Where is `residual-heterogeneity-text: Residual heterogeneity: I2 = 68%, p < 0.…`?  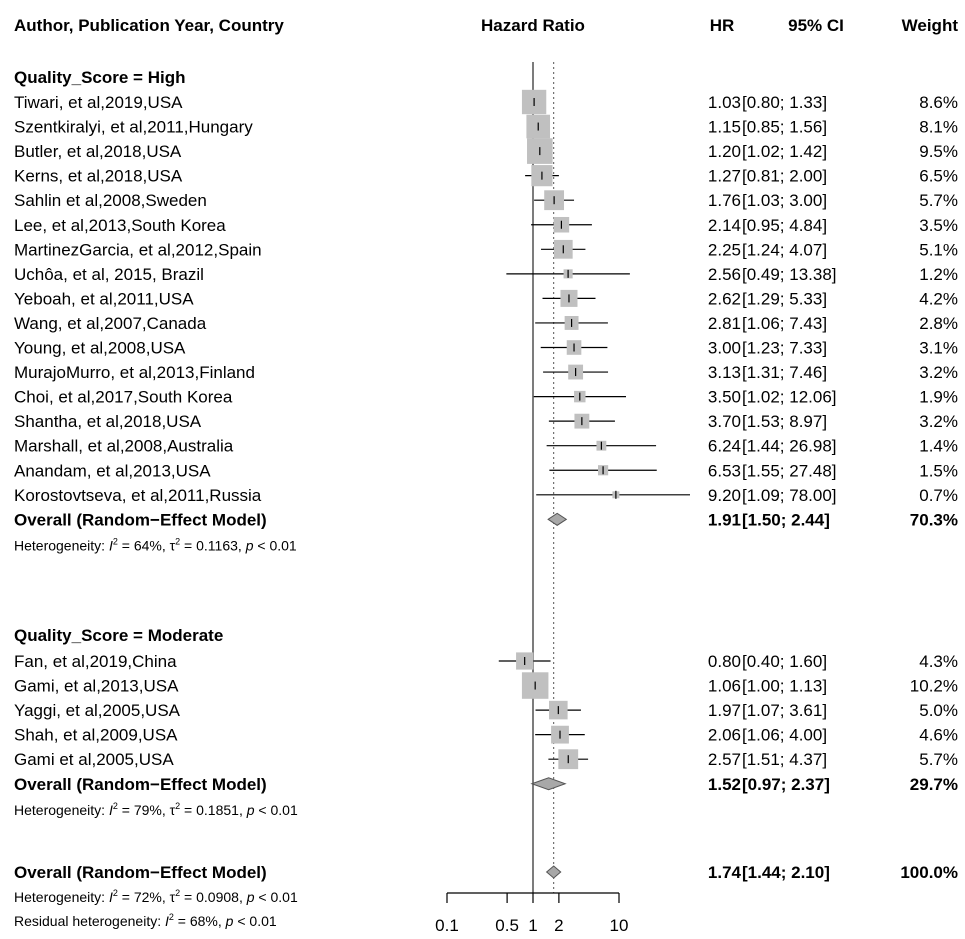
residual-heterogeneity-text: Residual heterogeneity: I2 = 68%, p < 0.… is located at coordinates (145, 920).